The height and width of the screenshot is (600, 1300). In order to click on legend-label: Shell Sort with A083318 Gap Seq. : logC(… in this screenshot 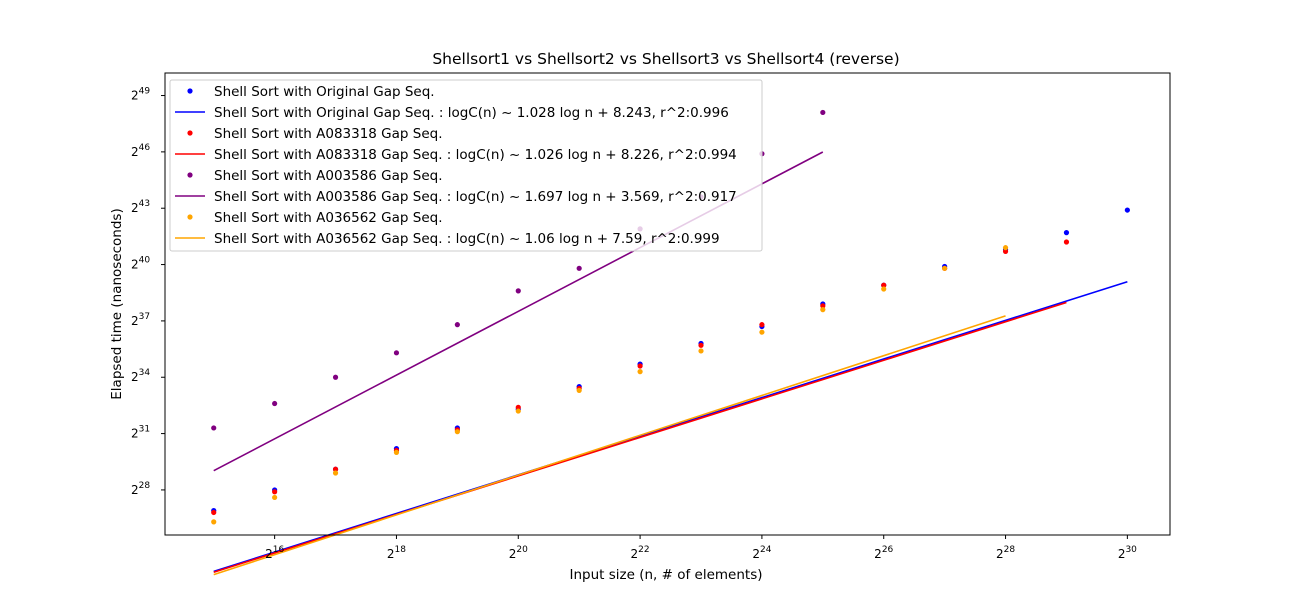, I will do `click(475, 155)`.